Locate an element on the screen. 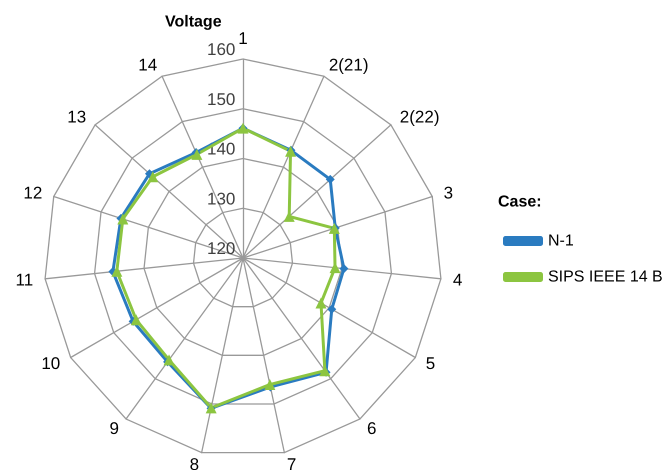 Image resolution: width=672 pixels, height=470 pixels. spoke-label: 2(21) is located at coordinates (348, 65).